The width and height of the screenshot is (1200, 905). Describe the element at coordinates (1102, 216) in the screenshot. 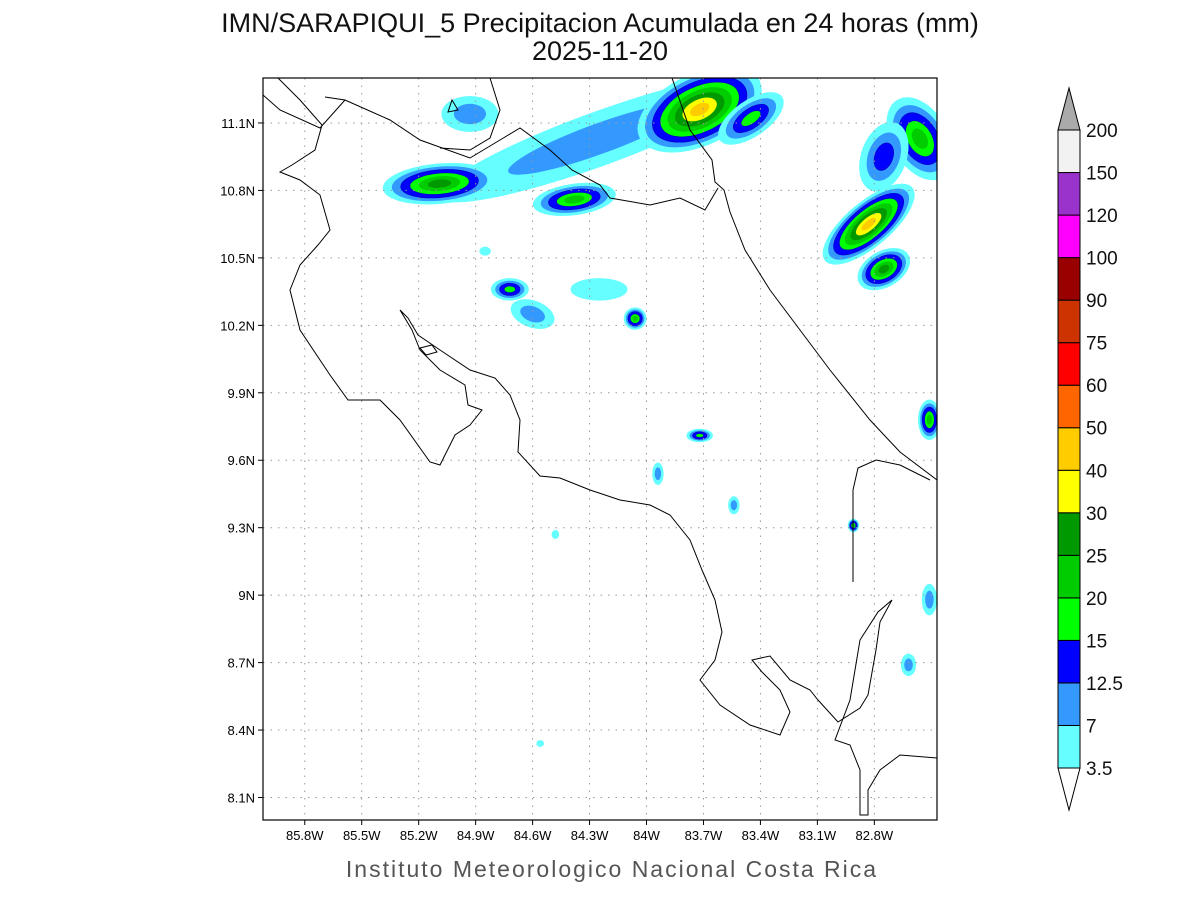

I see `colorbar-label: 120` at that location.